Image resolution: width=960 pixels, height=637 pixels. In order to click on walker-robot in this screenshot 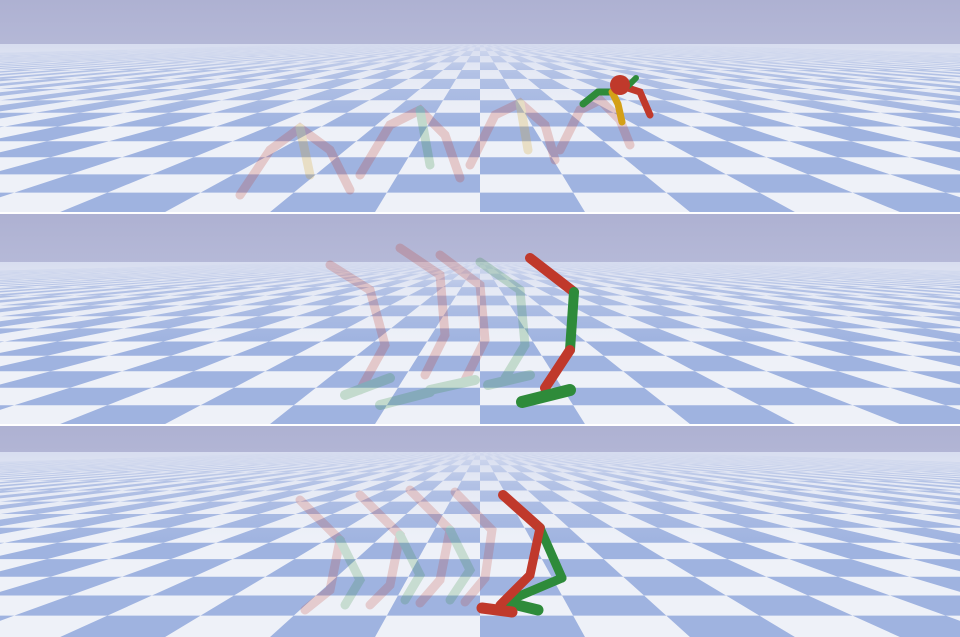, I will do `click(521, 554)`.